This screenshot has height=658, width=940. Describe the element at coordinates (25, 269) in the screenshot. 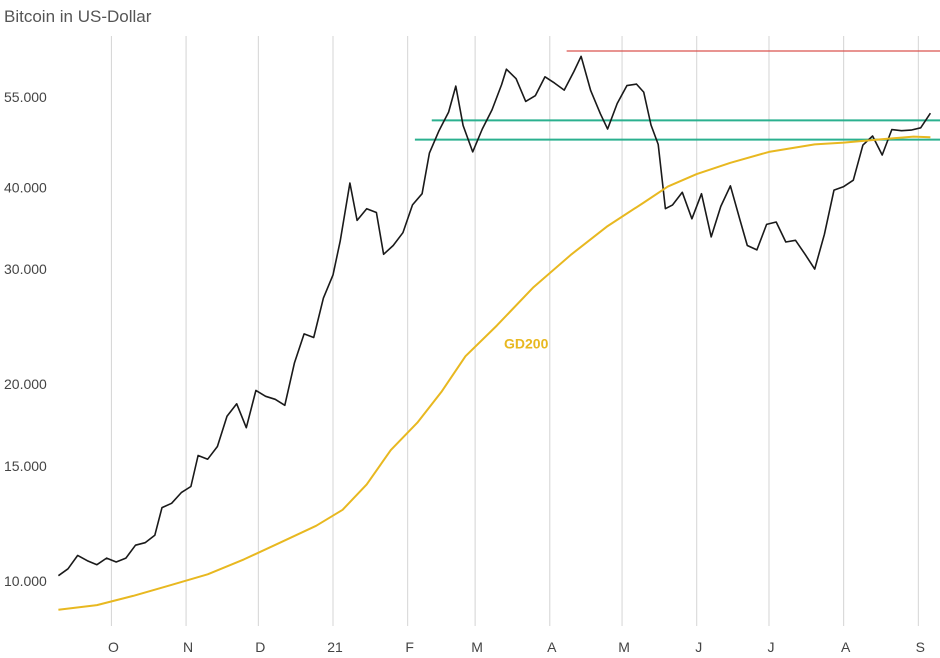

I see `y-tick-label-30000: 30.000` at that location.